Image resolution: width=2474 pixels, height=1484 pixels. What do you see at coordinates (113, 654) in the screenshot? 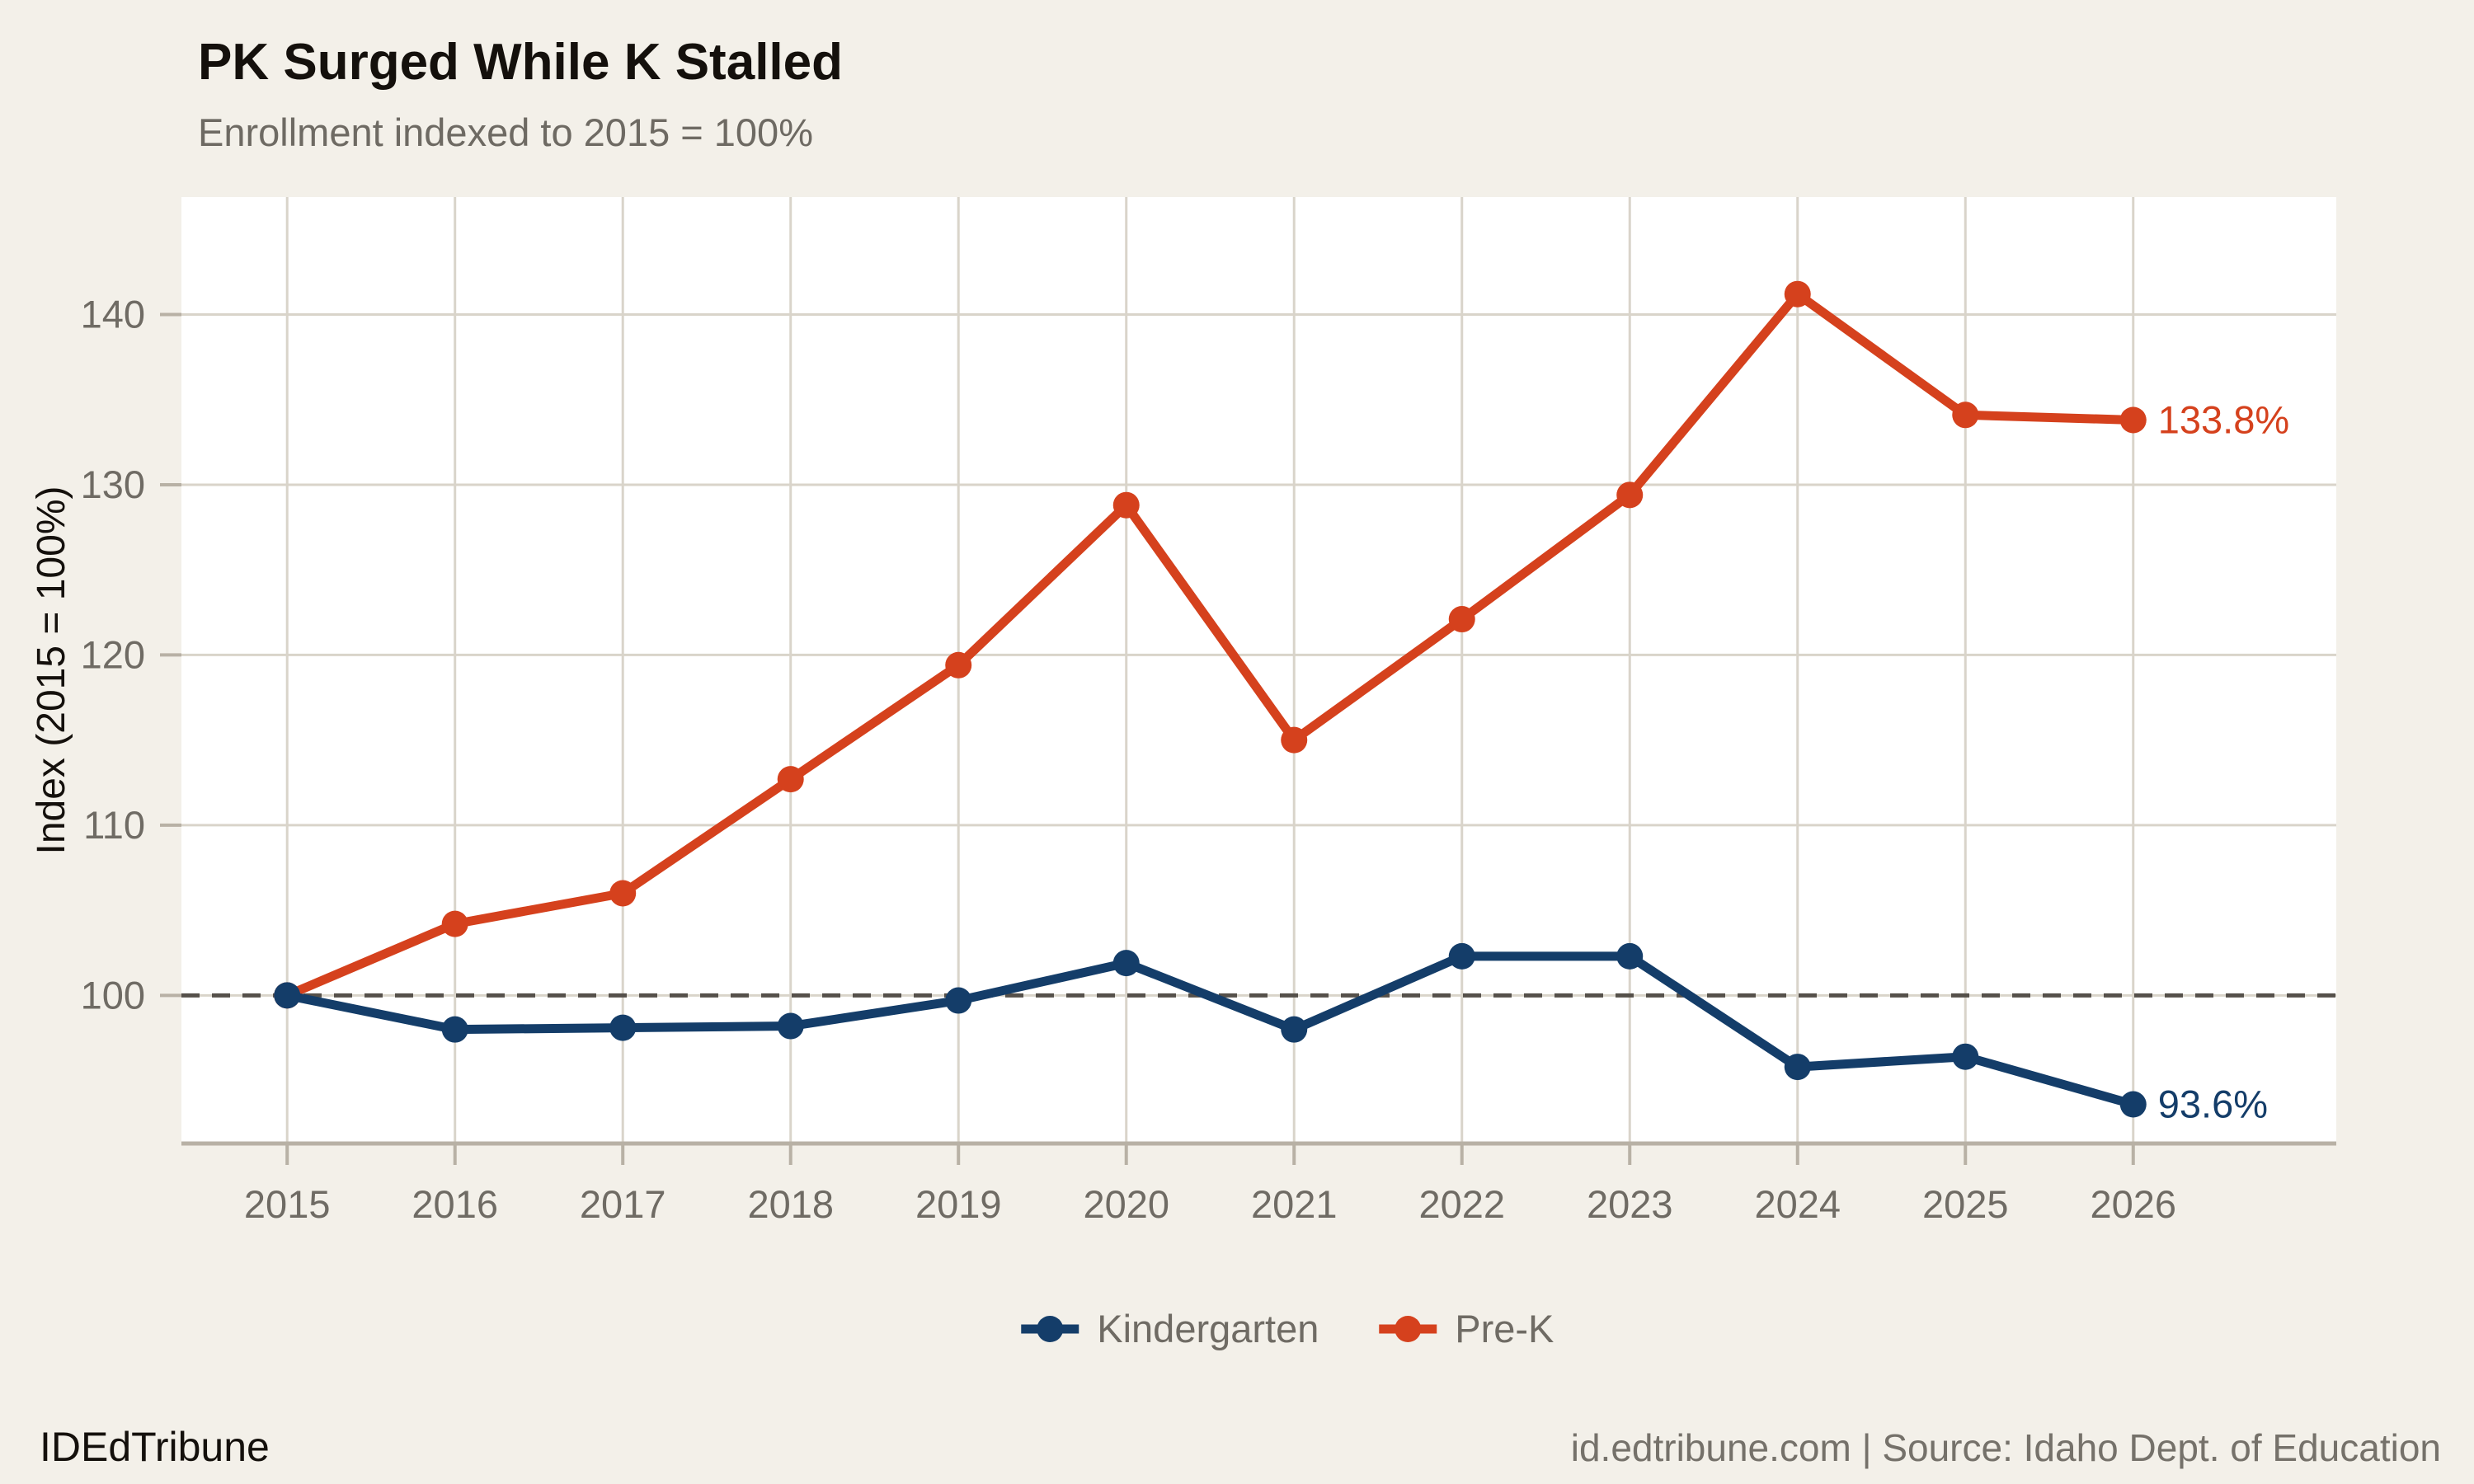
I see `y-tick-label: 120` at bounding box center [113, 654].